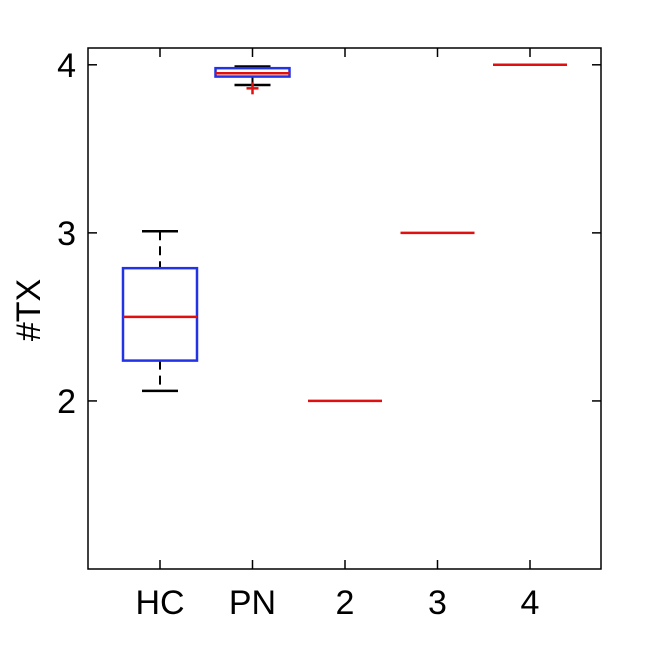  What do you see at coordinates (66, 234) in the screenshot?
I see `y-tick-label: 3` at bounding box center [66, 234].